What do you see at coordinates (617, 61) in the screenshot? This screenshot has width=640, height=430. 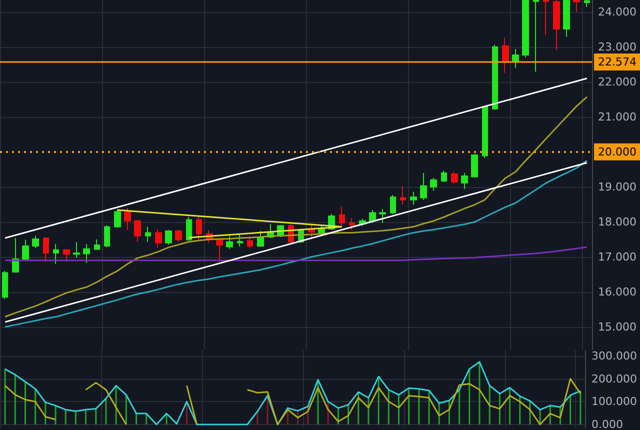 I see `ref-line-label: 22.574` at bounding box center [617, 61].